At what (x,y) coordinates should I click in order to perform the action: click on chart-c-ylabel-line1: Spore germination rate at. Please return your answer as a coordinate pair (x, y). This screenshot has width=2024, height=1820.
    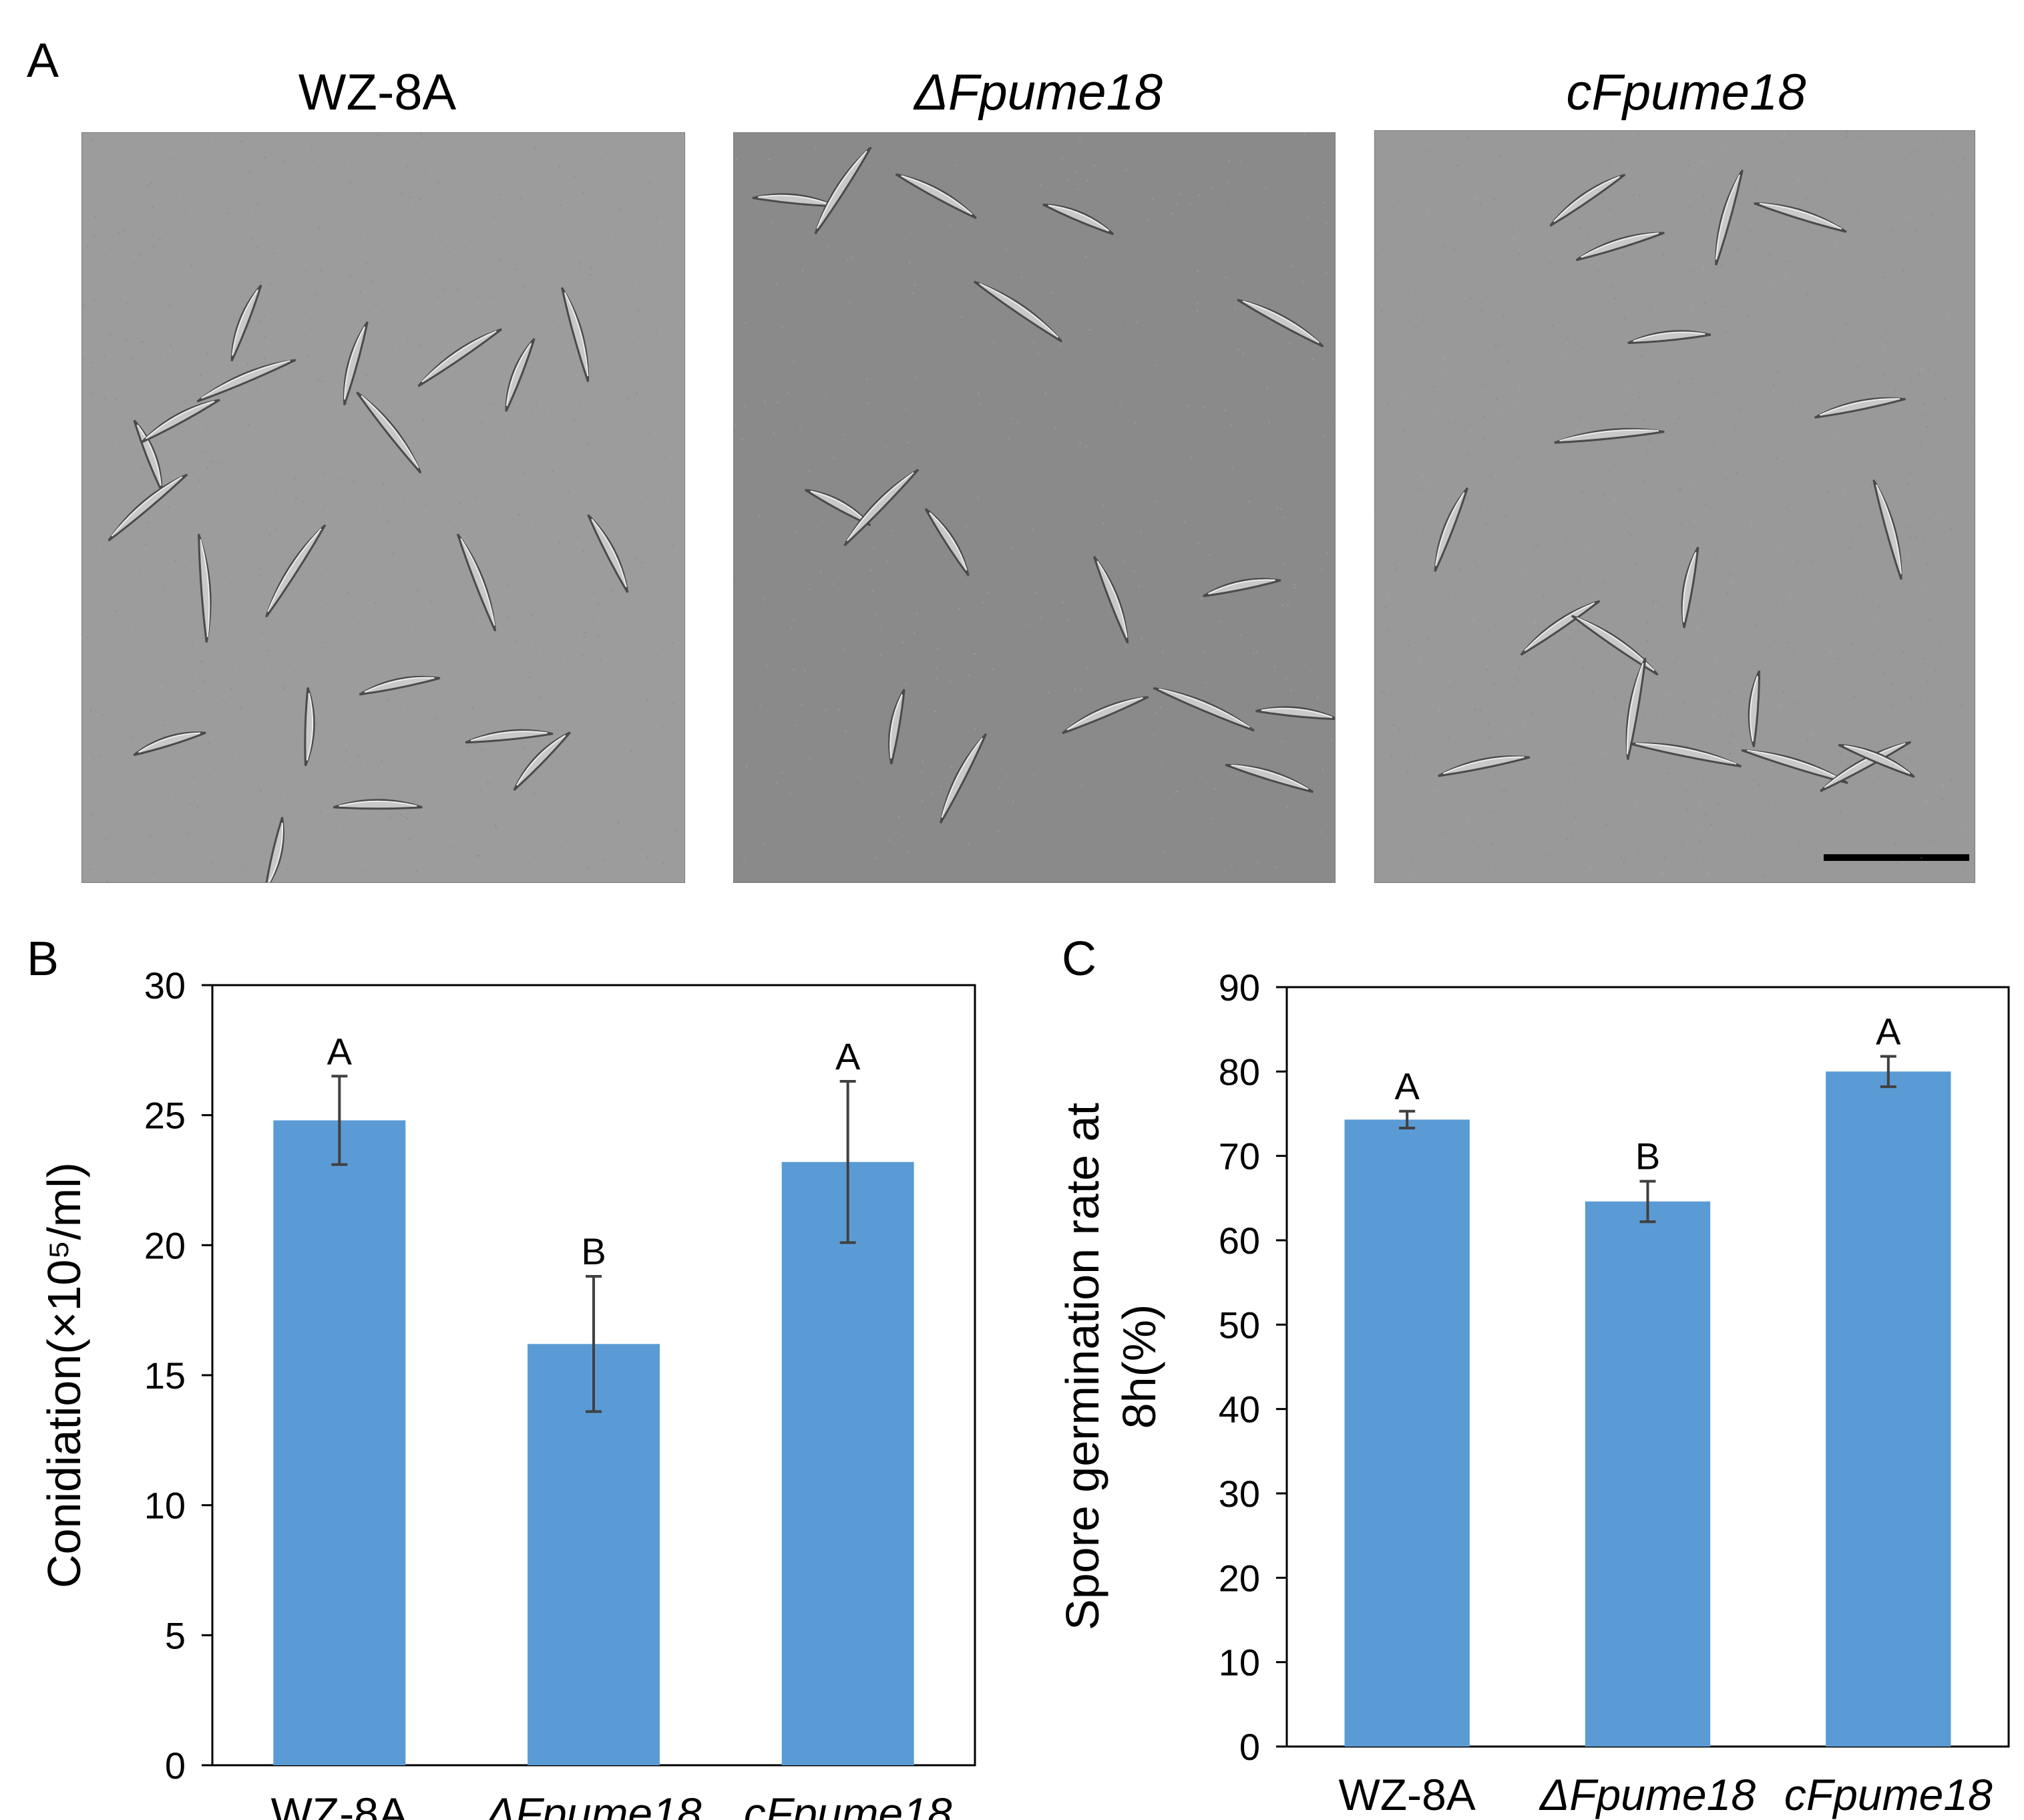
    Looking at the image, I should click on (1082, 1367).